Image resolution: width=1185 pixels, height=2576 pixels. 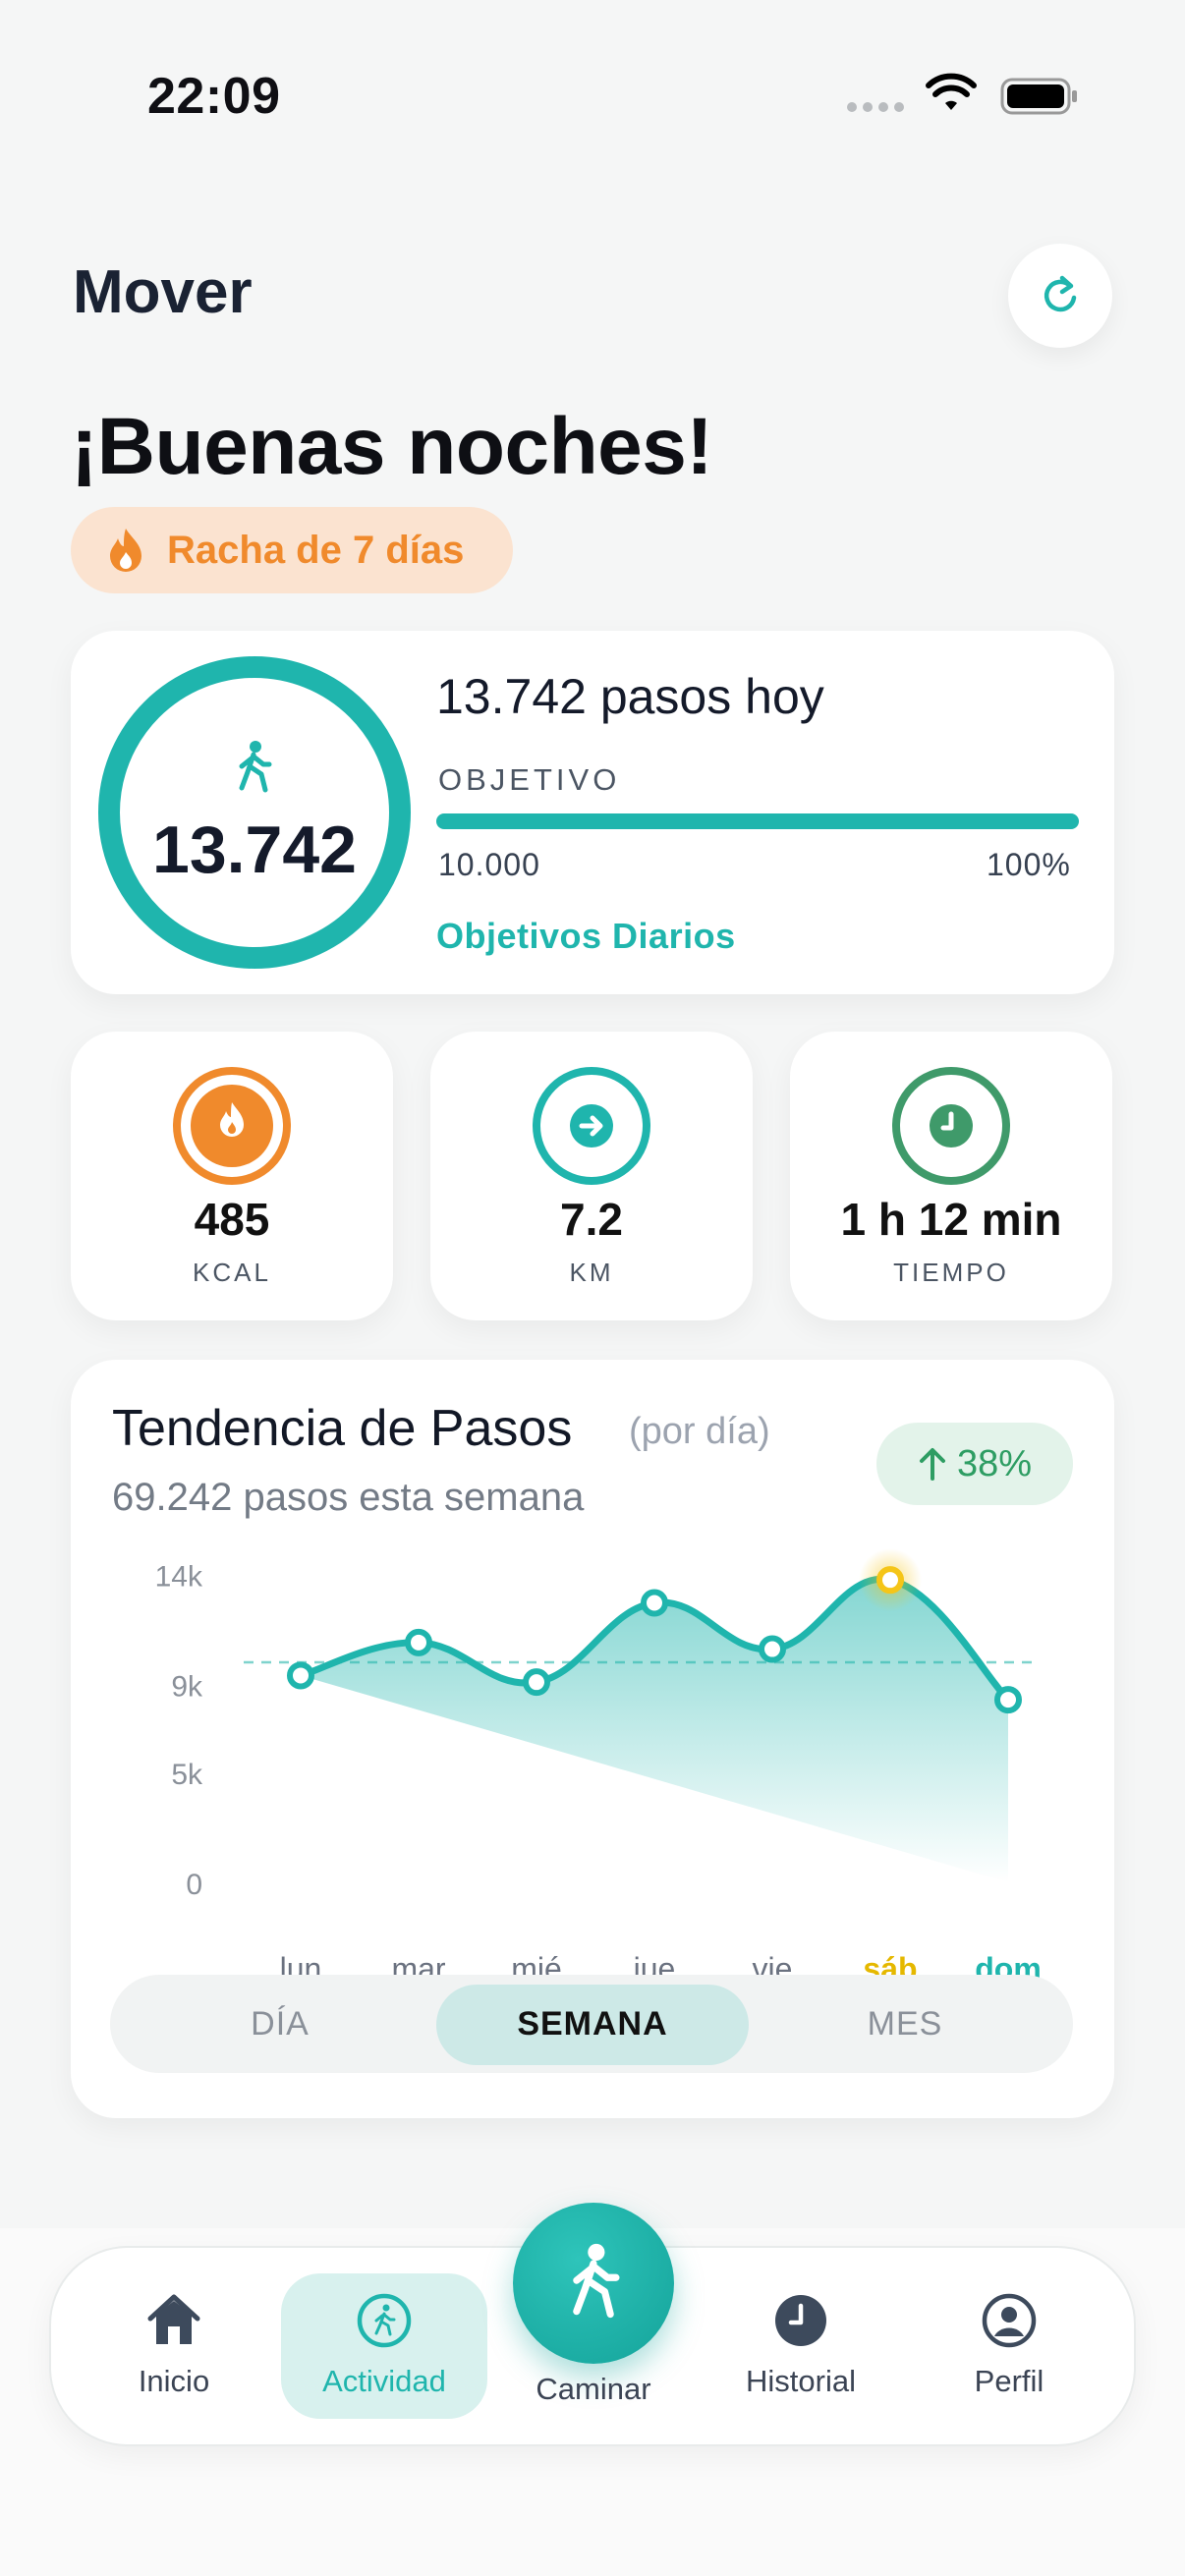 I want to click on distance-card, so click(x=592, y=1176).